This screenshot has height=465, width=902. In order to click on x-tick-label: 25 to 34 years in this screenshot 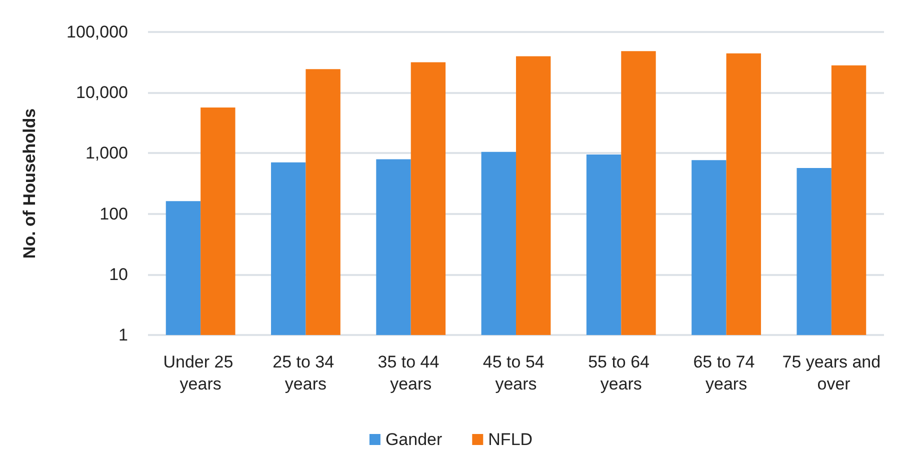, I will do `click(305, 373)`.